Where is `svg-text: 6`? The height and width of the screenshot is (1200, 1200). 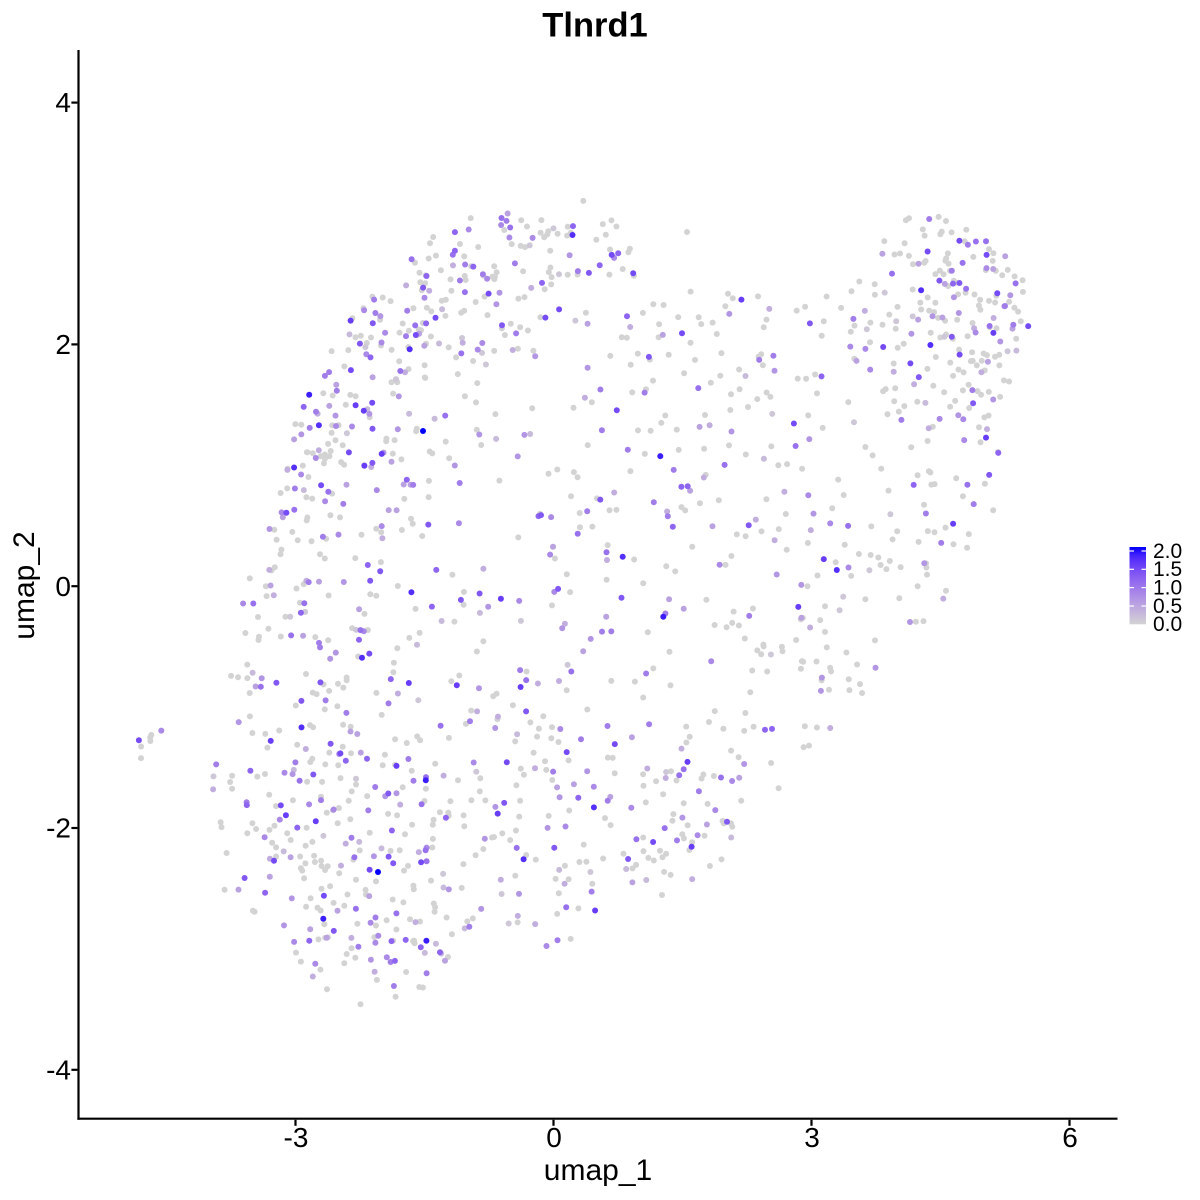 svg-text: 6 is located at coordinates (1070, 1137).